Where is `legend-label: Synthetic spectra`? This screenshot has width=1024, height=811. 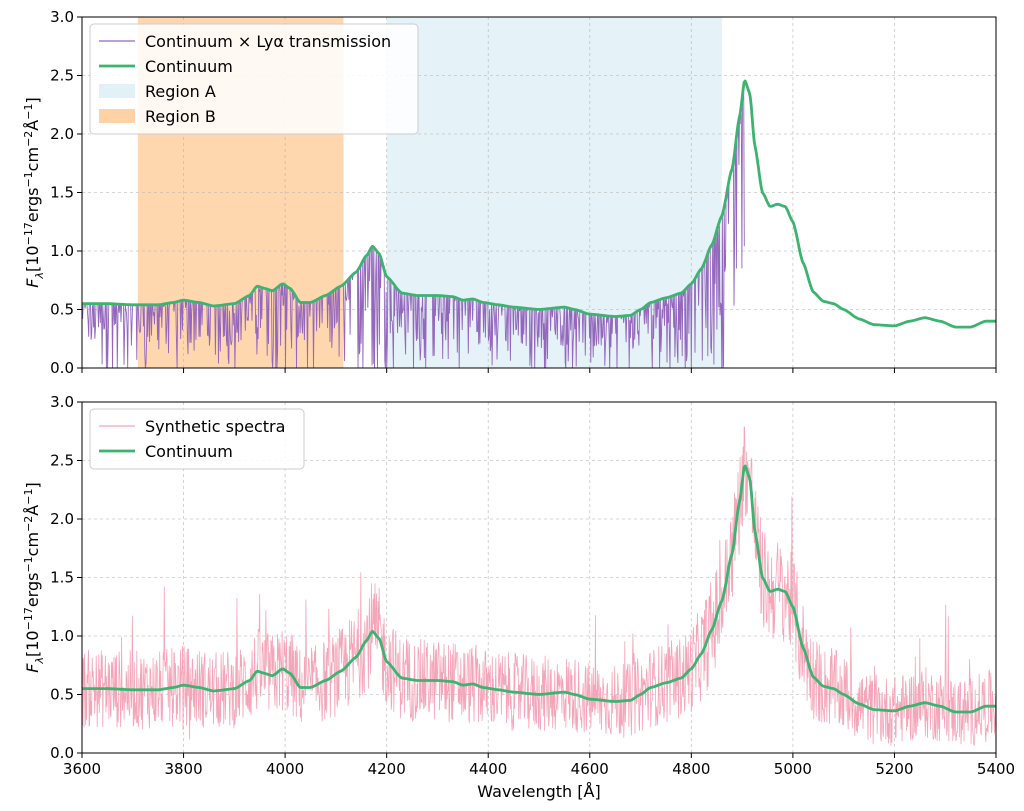
legend-label: Synthetic spectra is located at coordinates (215, 426).